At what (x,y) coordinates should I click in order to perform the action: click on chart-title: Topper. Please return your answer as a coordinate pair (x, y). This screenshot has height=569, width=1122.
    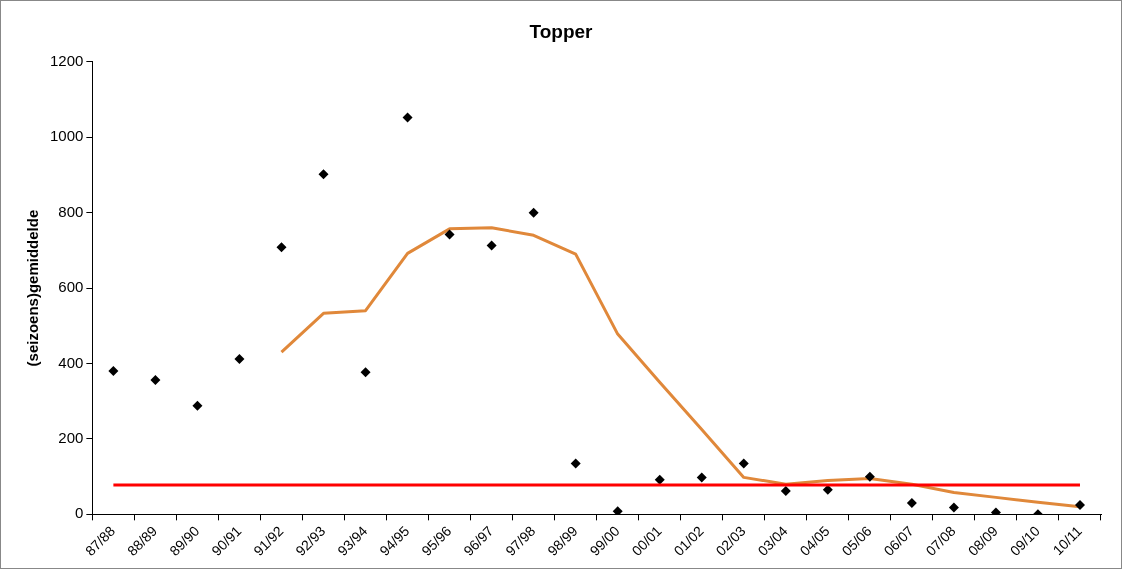
    Looking at the image, I should click on (561, 31).